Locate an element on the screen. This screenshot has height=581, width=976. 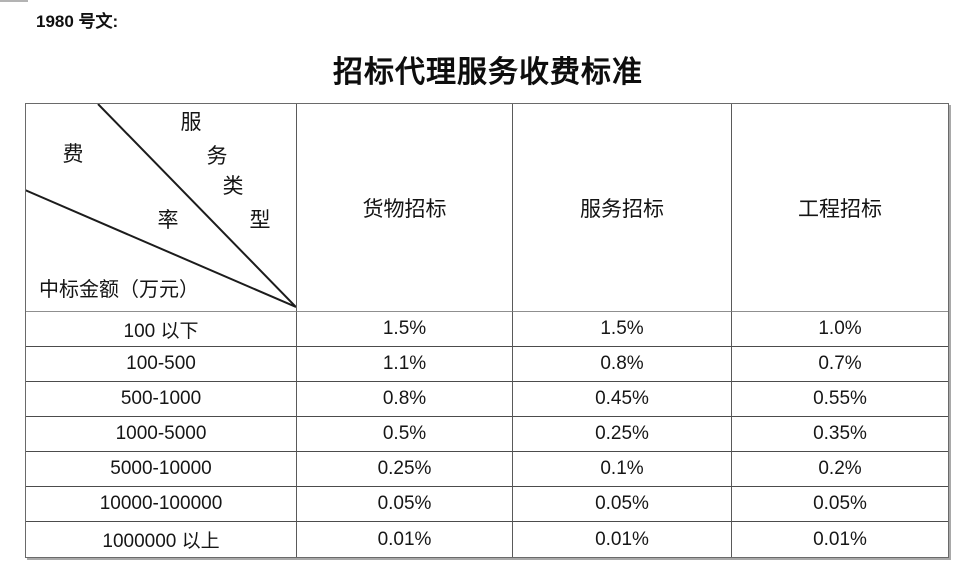
column-header-goods: 货物招标 is located at coordinates (405, 208).